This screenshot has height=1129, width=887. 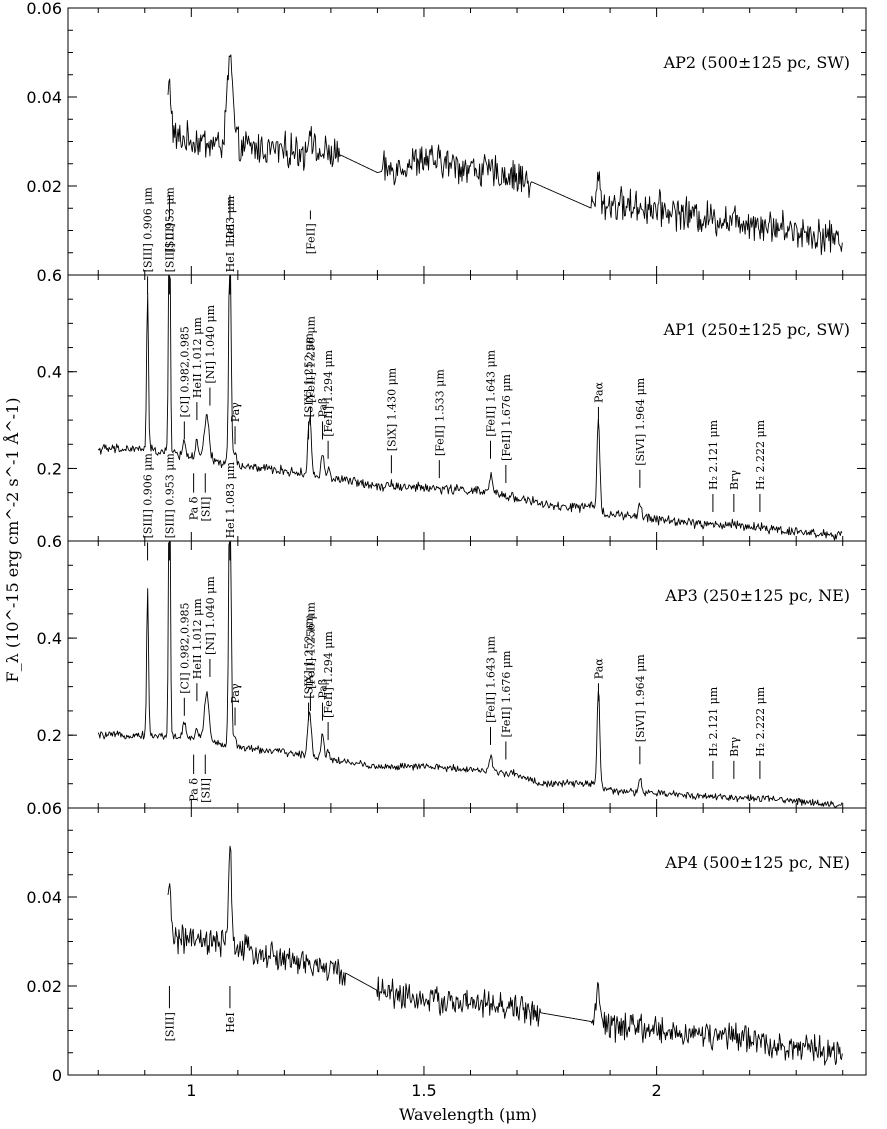 I want to click on annotation-label: H₂ 2.121 μm, so click(x=713, y=454).